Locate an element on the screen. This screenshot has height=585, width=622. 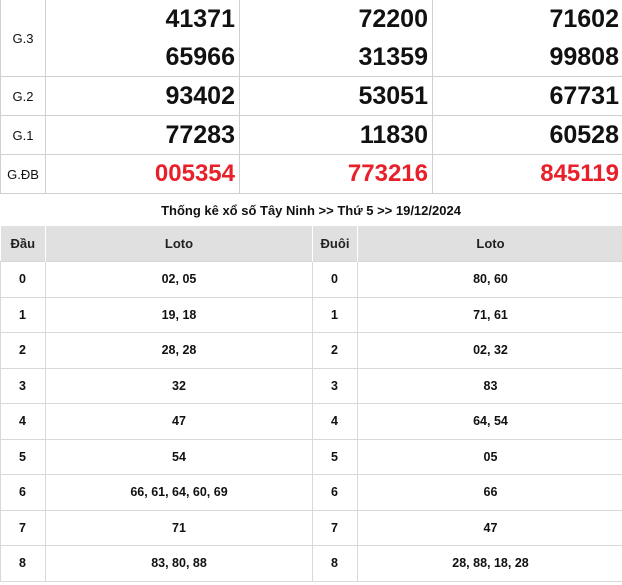
prize-label: G.3 is located at coordinates (23, 38).